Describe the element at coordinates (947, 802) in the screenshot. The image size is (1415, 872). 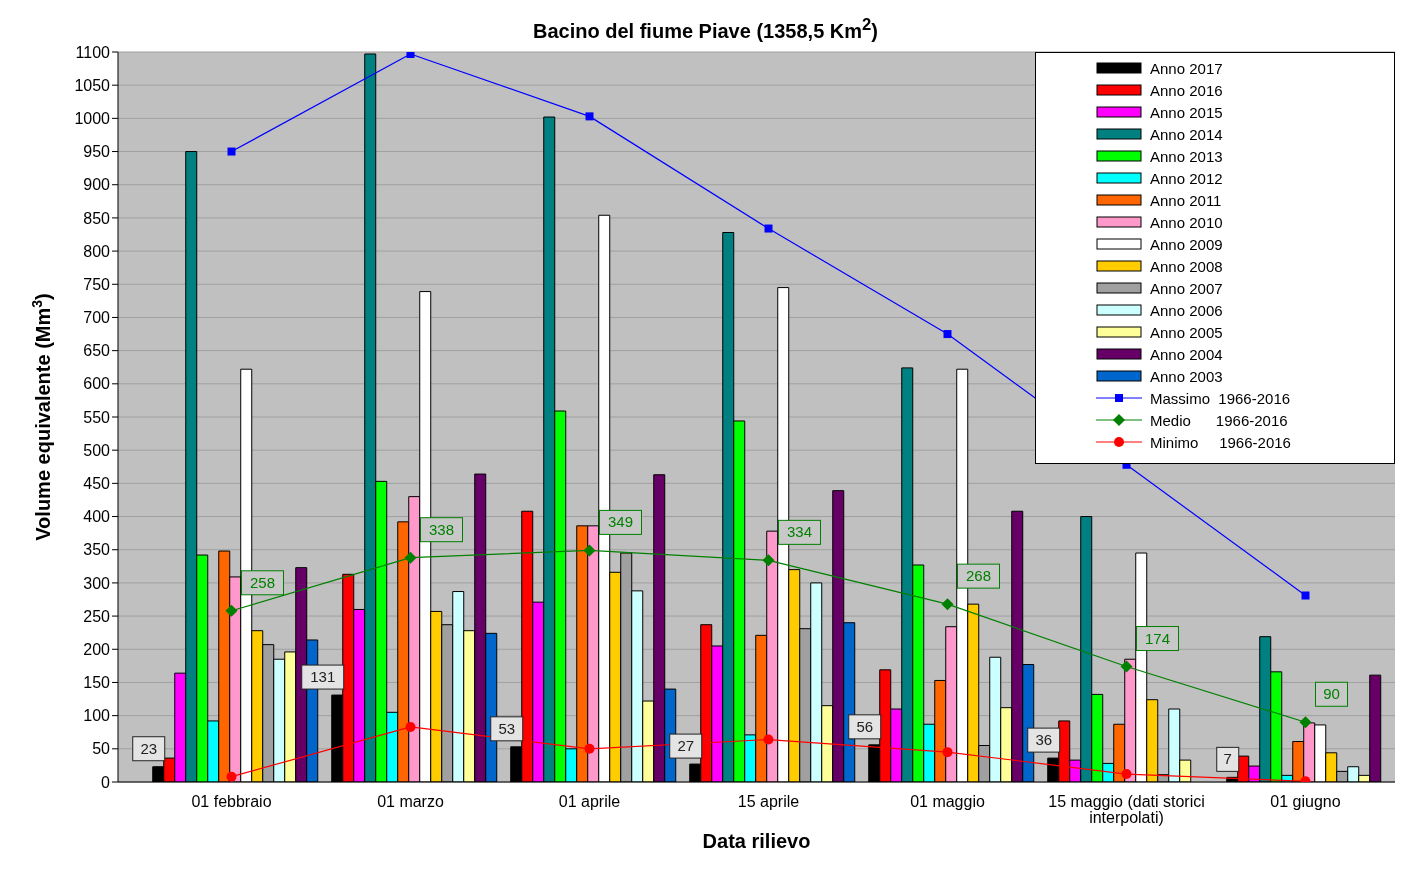
I see `x-tick-label: 01 maggio` at that location.